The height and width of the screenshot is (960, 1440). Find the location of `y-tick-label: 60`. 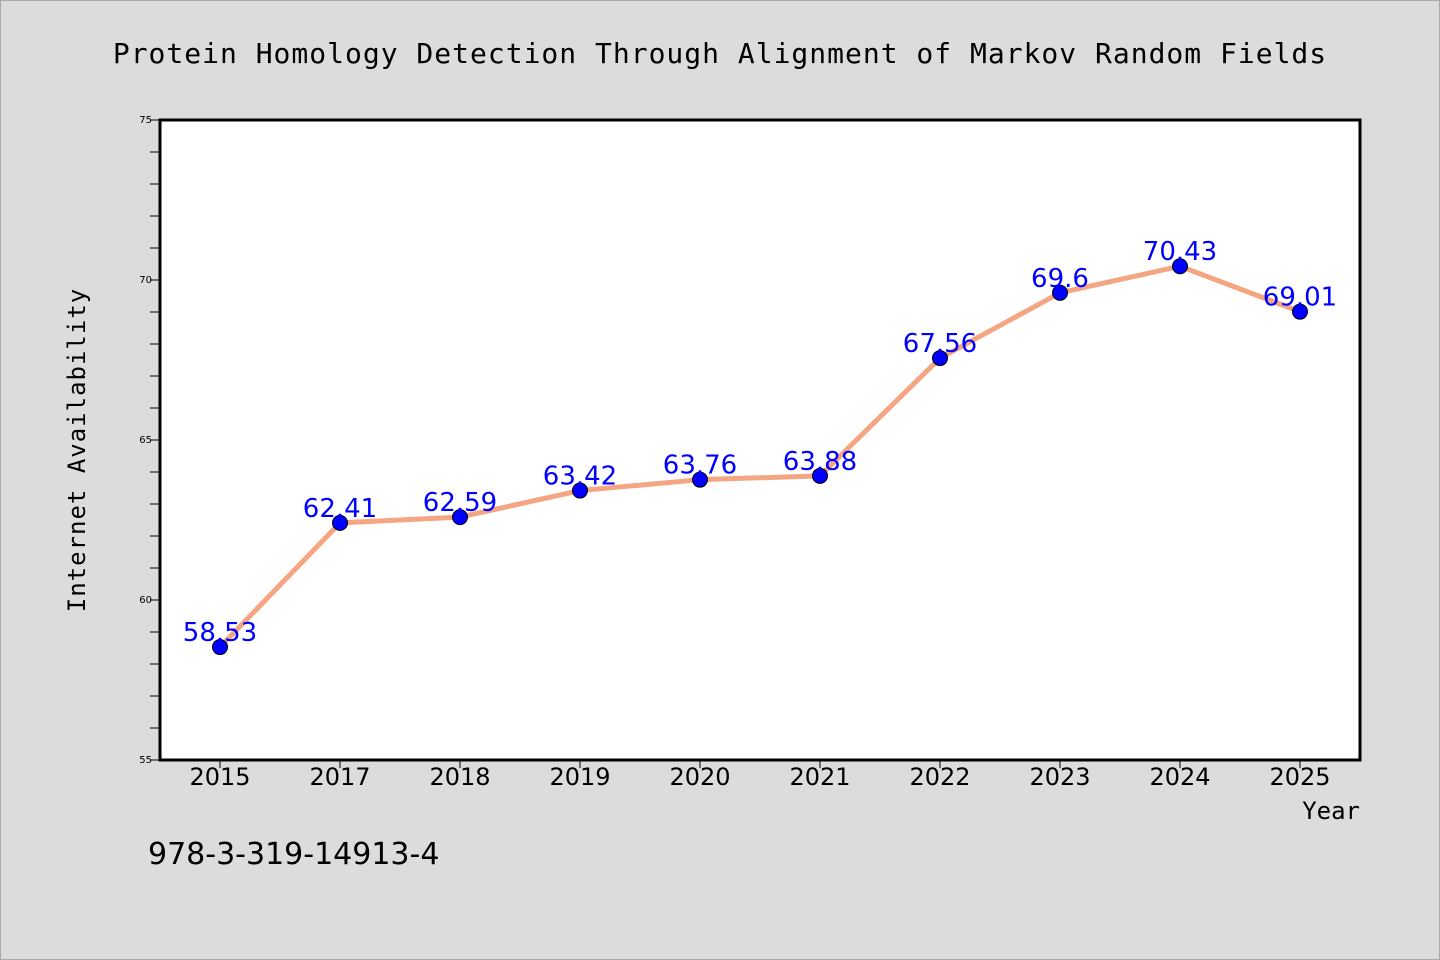

y-tick-label: 60 is located at coordinates (145, 600).